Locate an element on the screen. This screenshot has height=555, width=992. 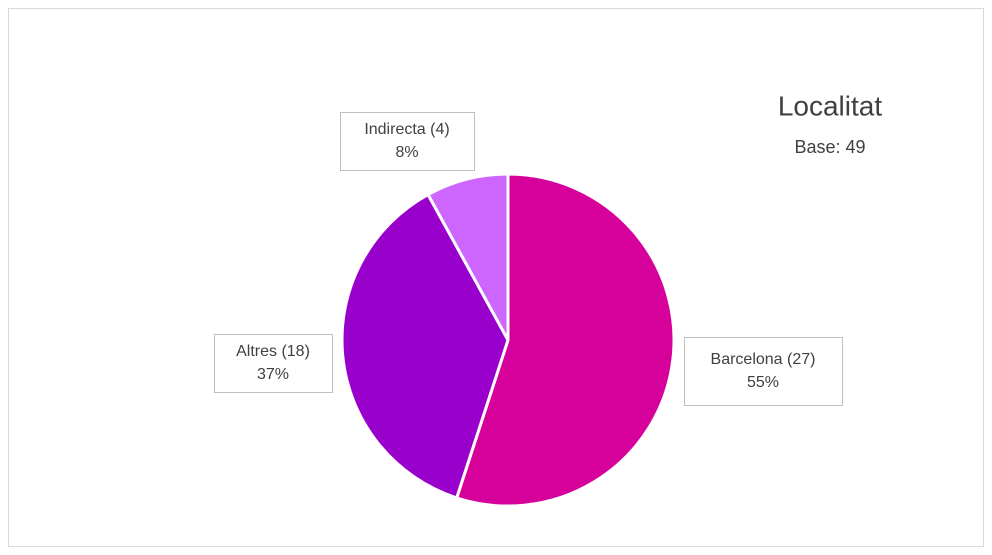
slice-value: 55% is located at coordinates (763, 382).